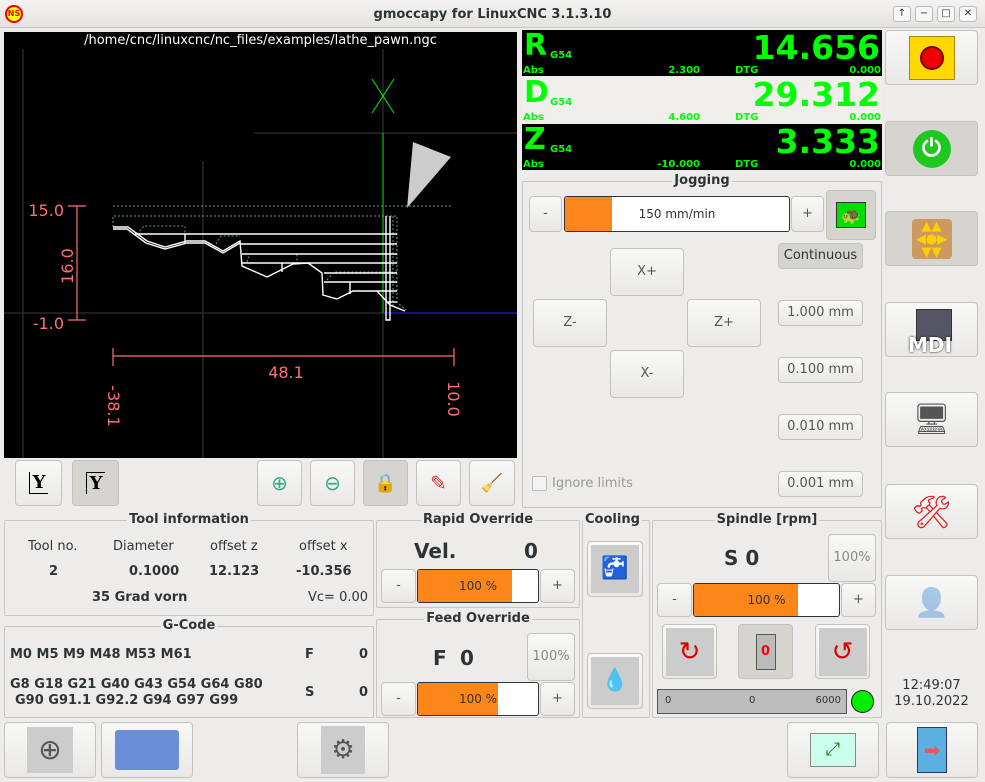 The image size is (985, 782). What do you see at coordinates (968, 14) in the screenshot?
I see `close-button: ✕` at bounding box center [968, 14].